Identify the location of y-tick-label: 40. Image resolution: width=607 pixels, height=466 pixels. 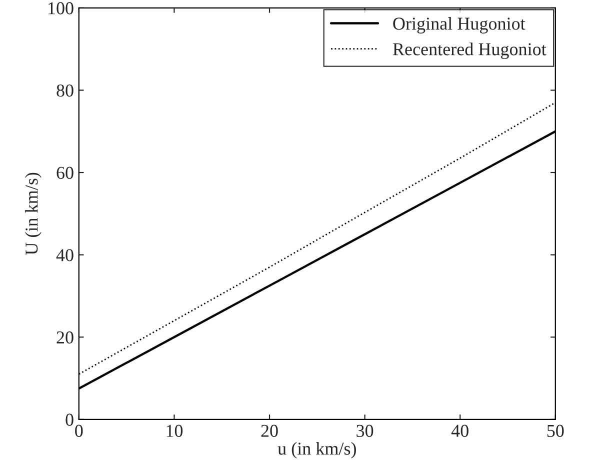
(65, 255).